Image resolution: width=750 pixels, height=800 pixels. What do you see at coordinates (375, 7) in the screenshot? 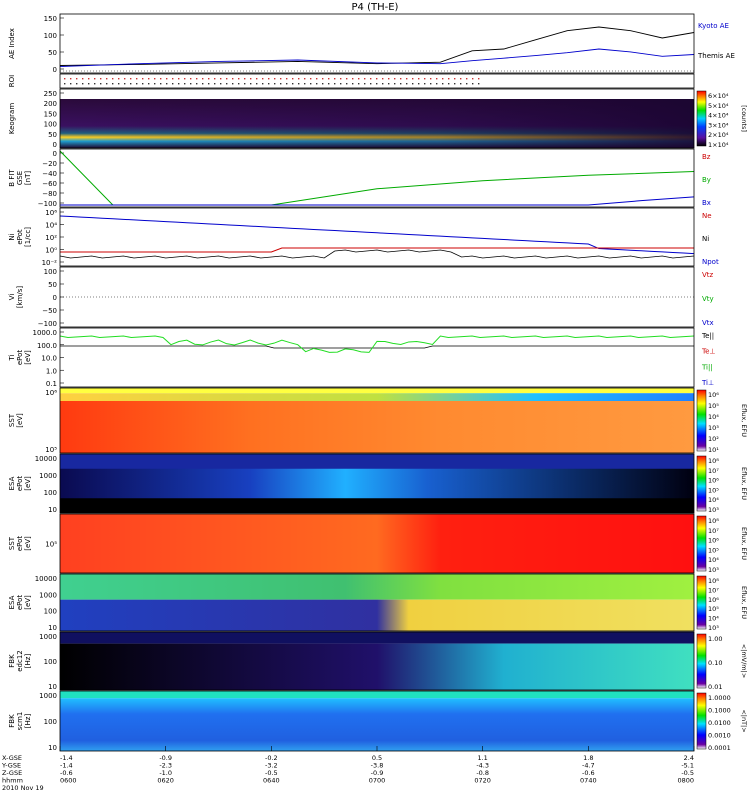
I see `page-title: P4 (TH-E)` at bounding box center [375, 7].